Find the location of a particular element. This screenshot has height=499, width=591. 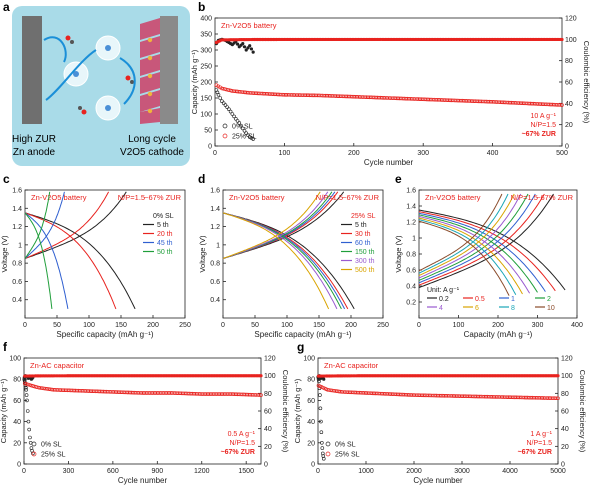

y-tick-label: 100 is located at coordinates (206, 115).